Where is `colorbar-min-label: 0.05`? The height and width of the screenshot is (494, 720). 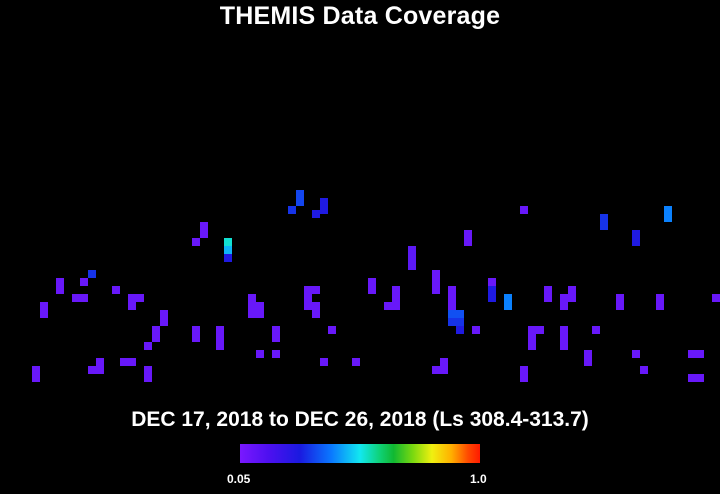
colorbar-min-label: 0.05 is located at coordinates (239, 479).